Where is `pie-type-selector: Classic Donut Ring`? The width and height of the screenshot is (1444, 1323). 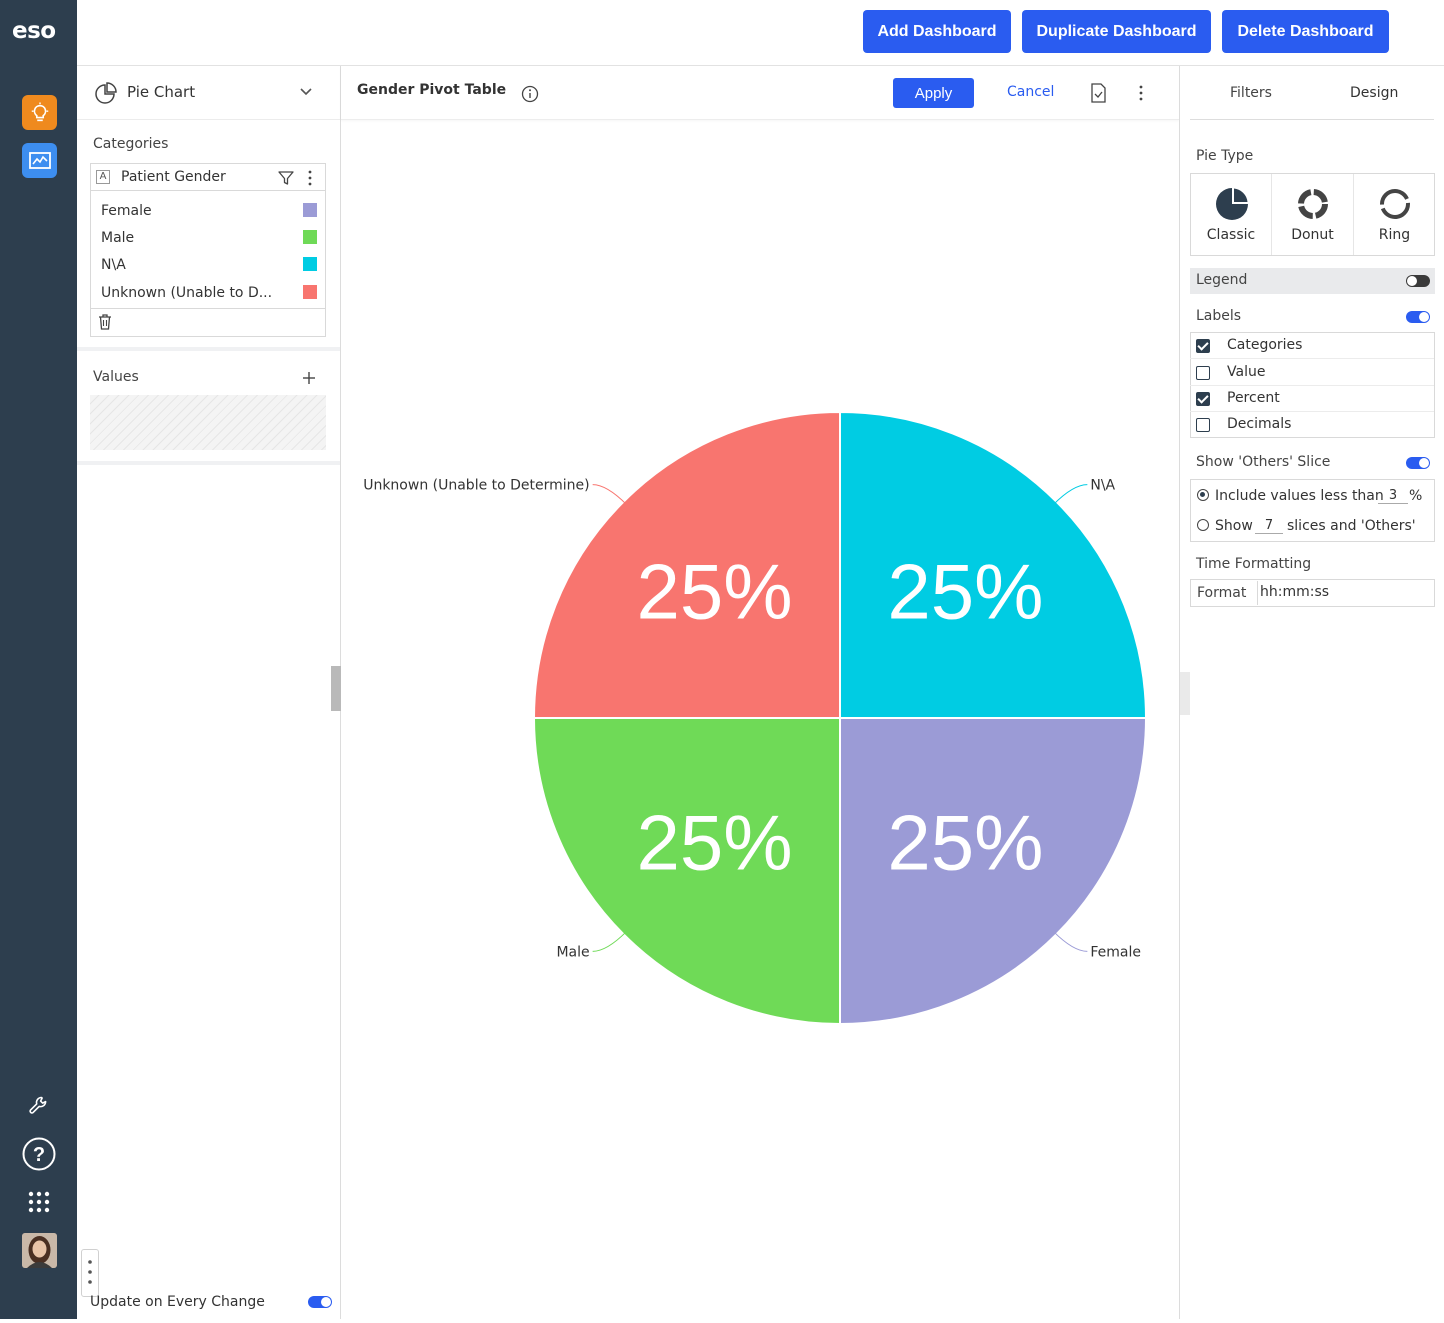
pie-type-selector: Classic Donut Ring is located at coordinates (1312, 214).